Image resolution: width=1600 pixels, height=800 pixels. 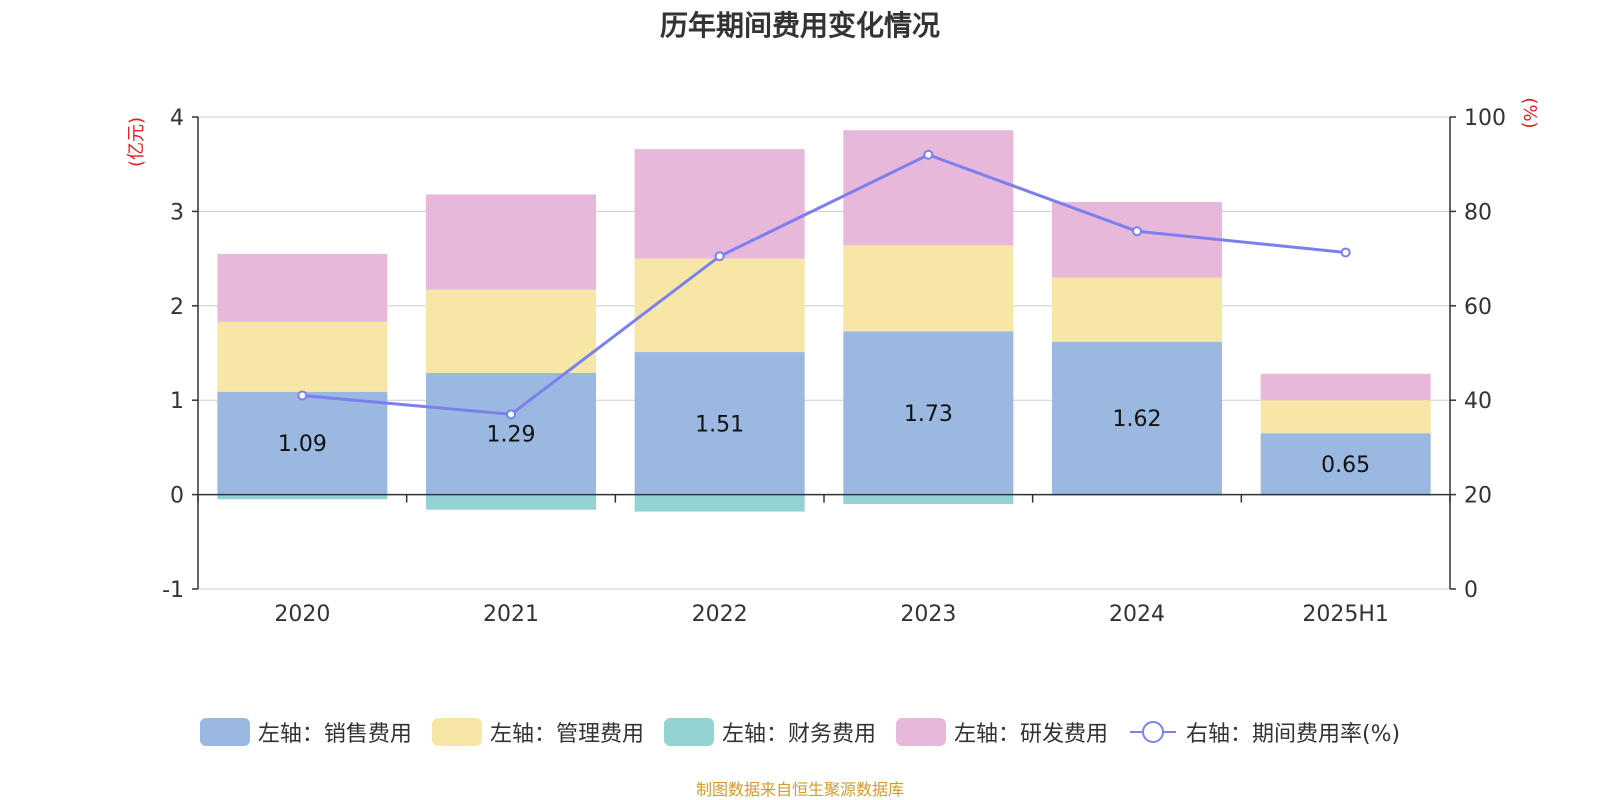 I want to click on x-tick-label: 2020, so click(x=302, y=614).